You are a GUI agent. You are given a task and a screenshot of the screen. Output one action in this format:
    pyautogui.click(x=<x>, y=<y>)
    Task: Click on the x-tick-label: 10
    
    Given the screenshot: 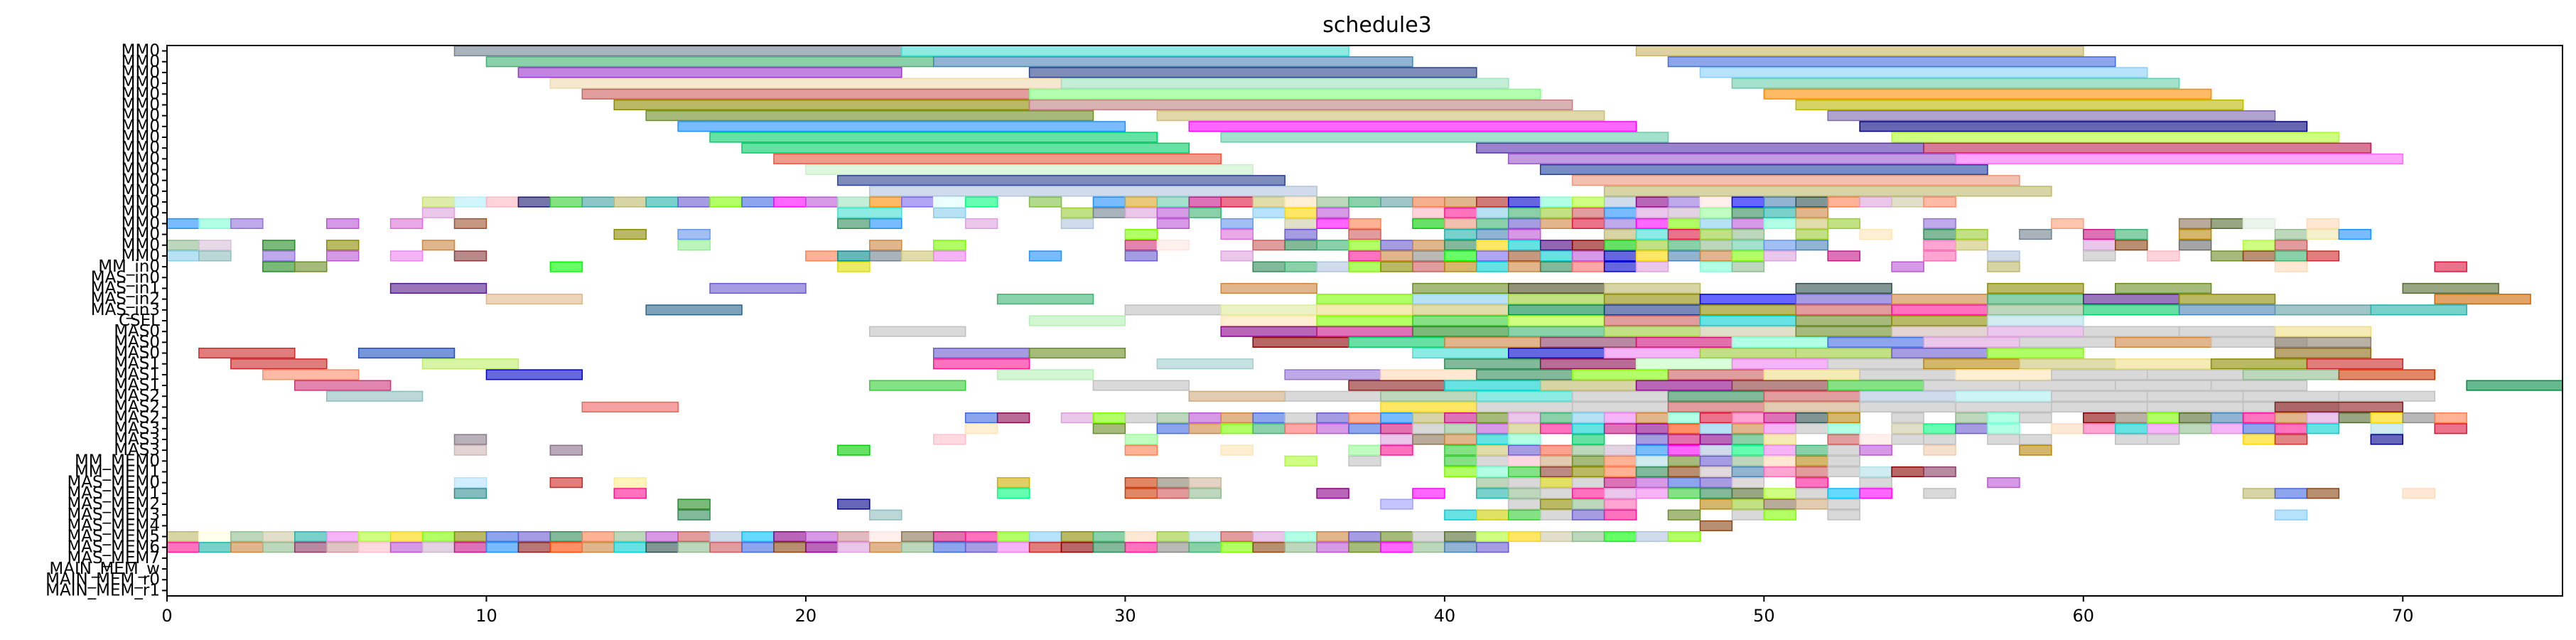 What is the action you would take?
    pyautogui.click(x=486, y=616)
    